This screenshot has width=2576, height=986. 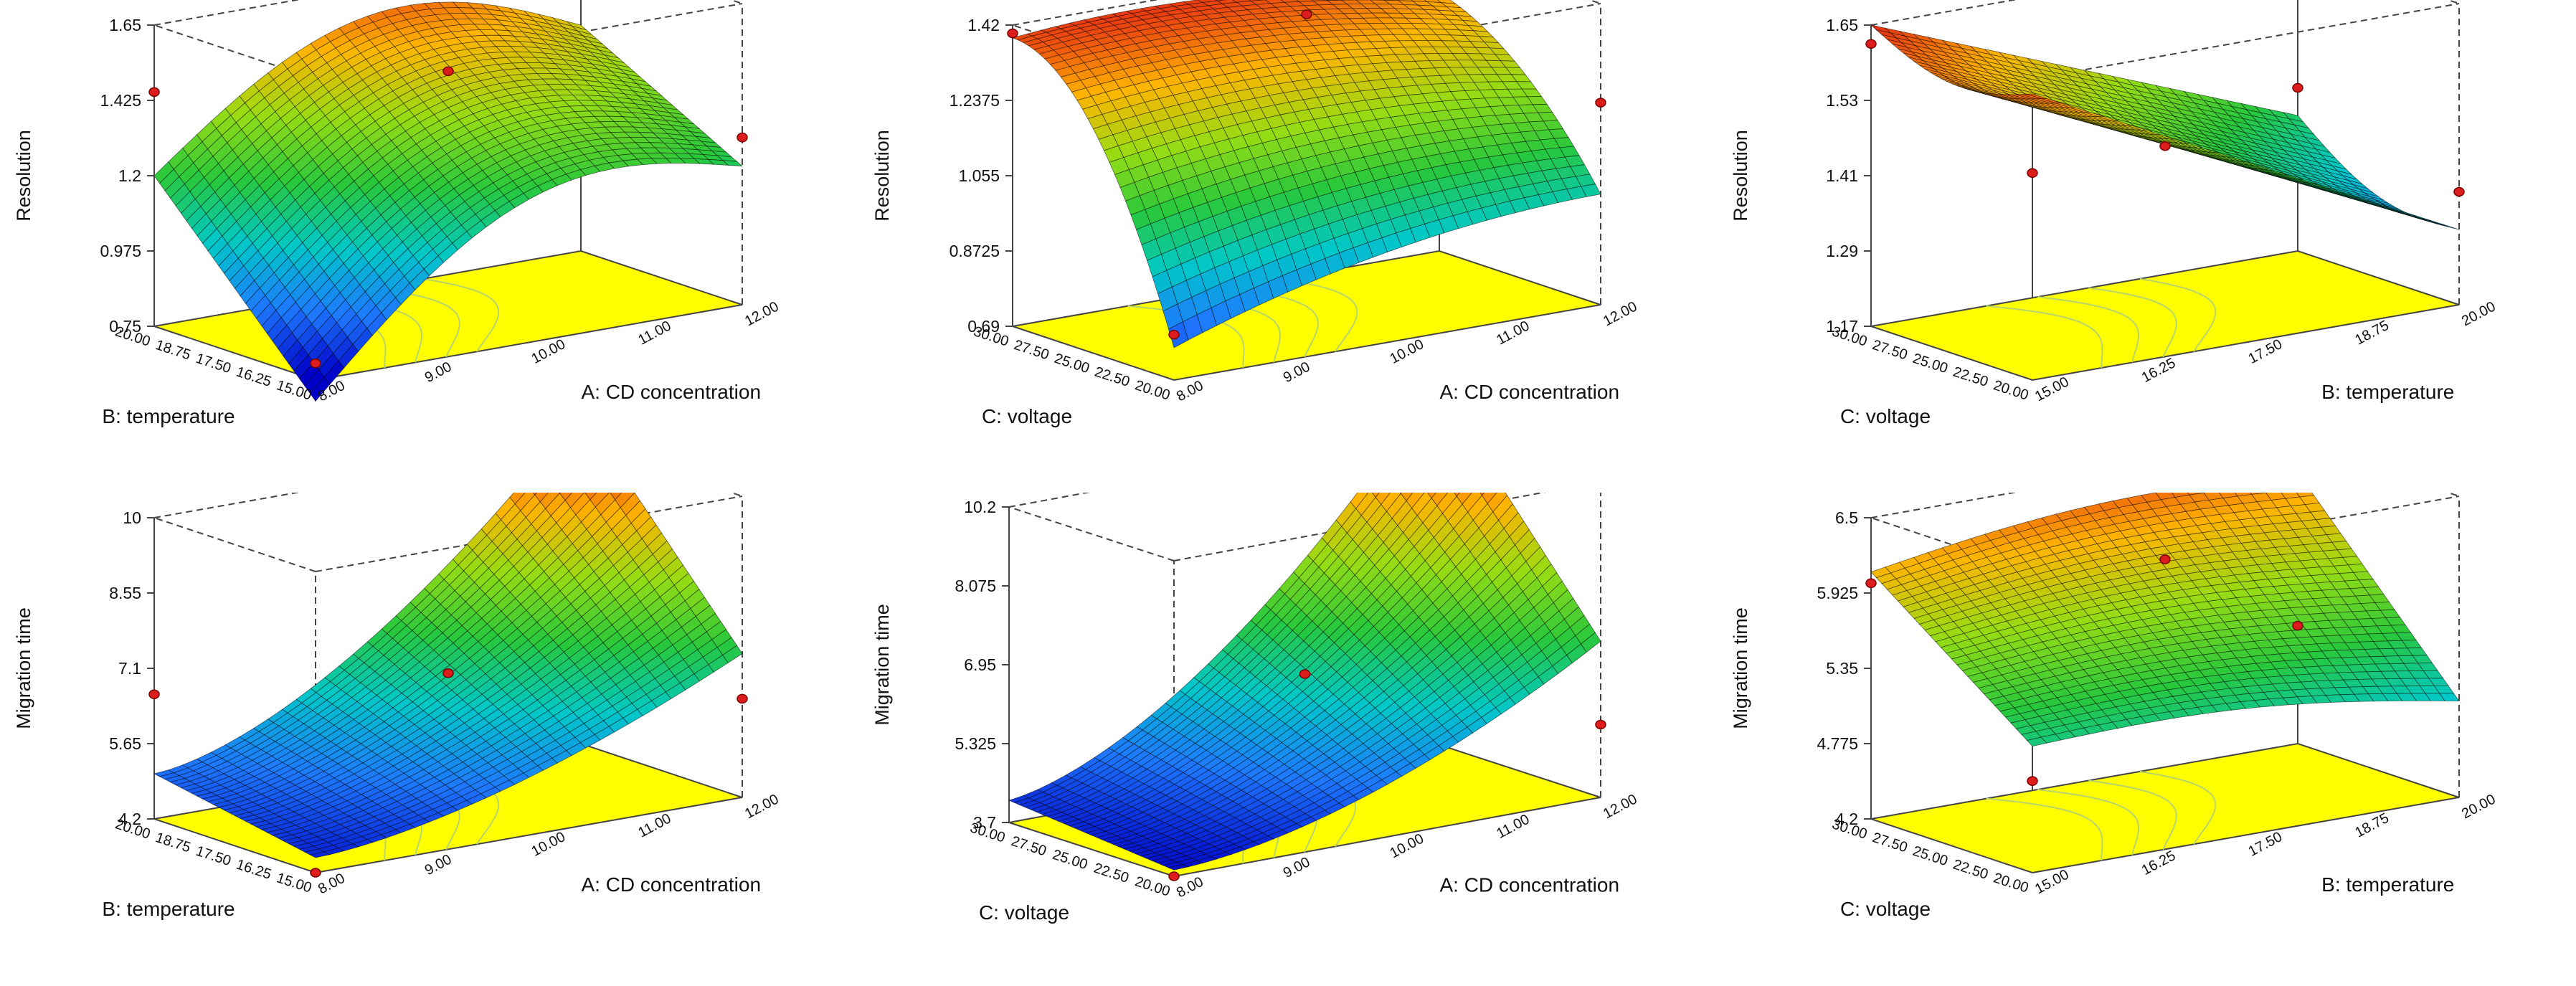 I want to click on design-points, so click(x=448, y=217).